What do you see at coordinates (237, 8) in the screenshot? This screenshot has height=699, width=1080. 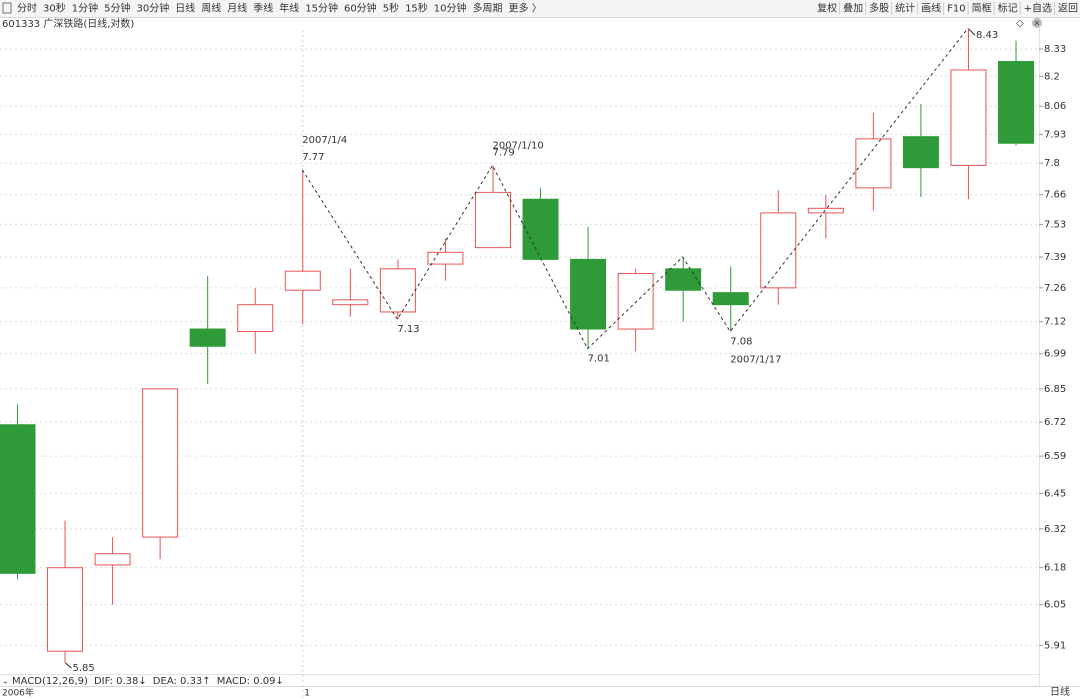 I see `toolbar-button: 月线` at bounding box center [237, 8].